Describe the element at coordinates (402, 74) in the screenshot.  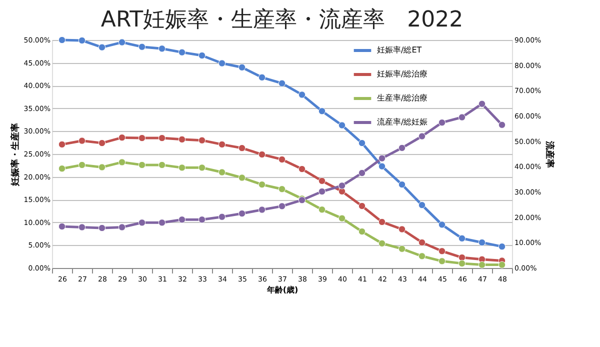
I see `legend-label: 妊娠率/総治療` at that location.